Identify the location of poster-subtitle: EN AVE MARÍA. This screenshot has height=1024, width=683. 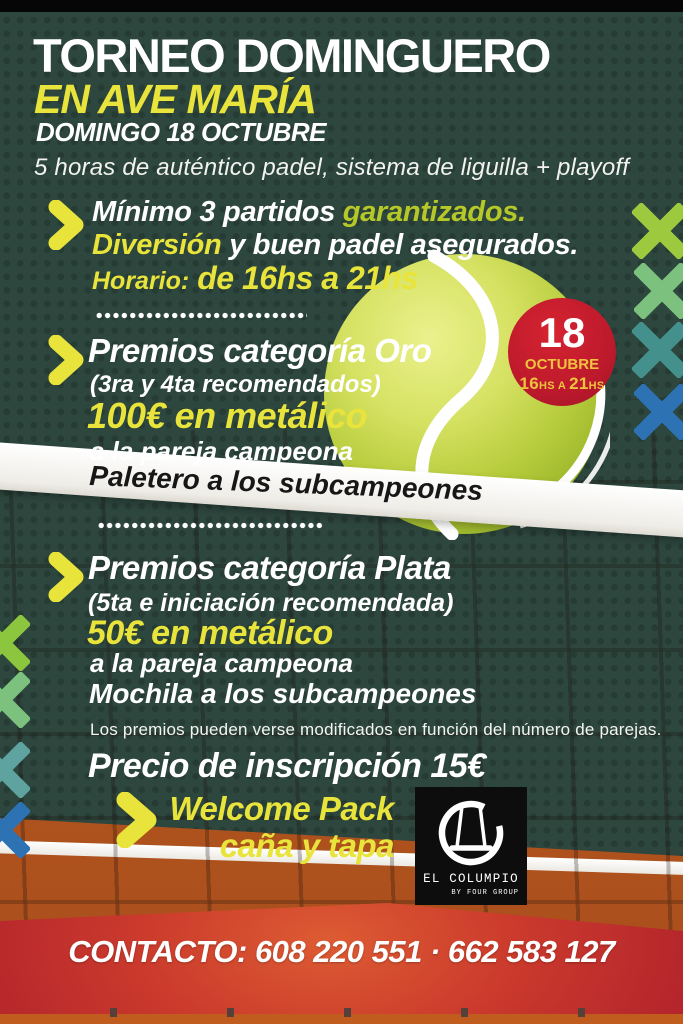
(175, 99).